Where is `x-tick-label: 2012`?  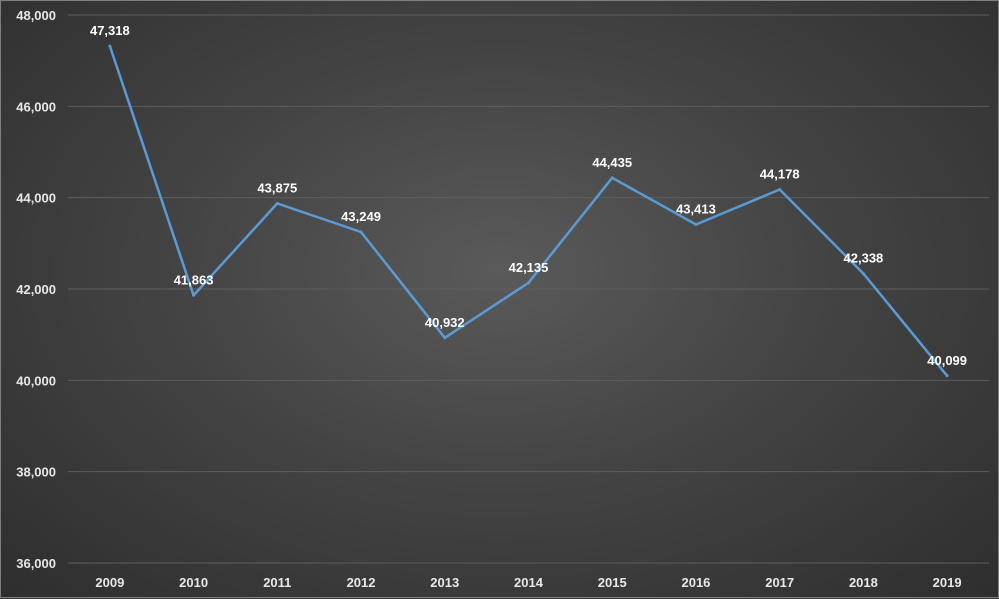
x-tick-label: 2012 is located at coordinates (361, 582).